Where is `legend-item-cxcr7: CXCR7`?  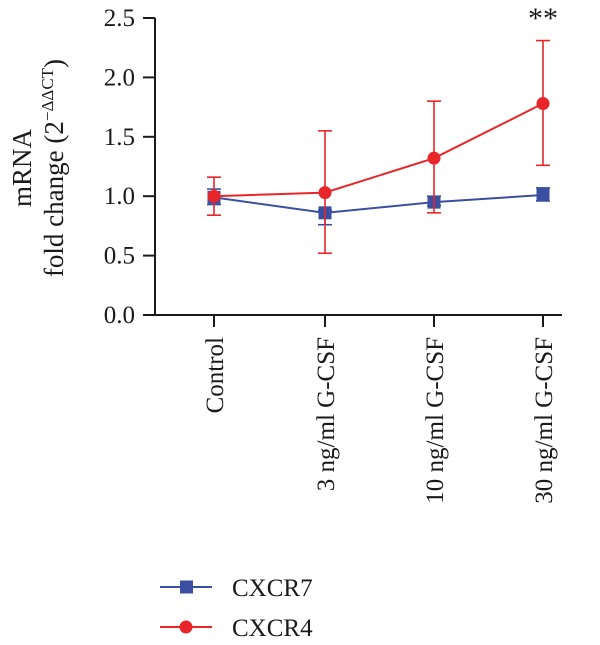
legend-item-cxcr7: CXCR7 is located at coordinates (236, 588).